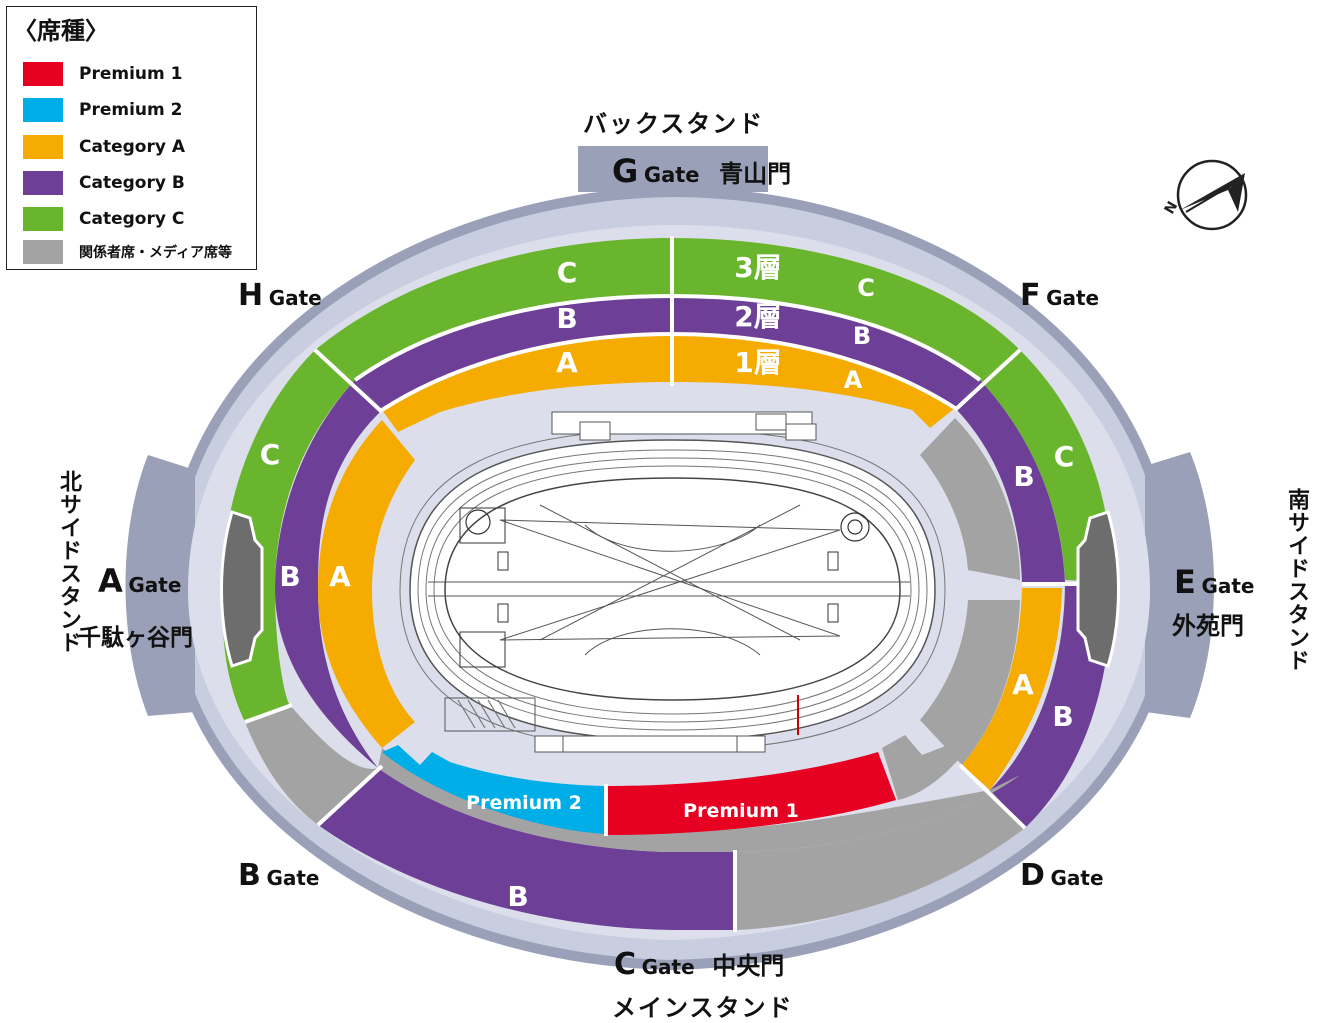  I want to click on legend-label: Category B, so click(132, 183).